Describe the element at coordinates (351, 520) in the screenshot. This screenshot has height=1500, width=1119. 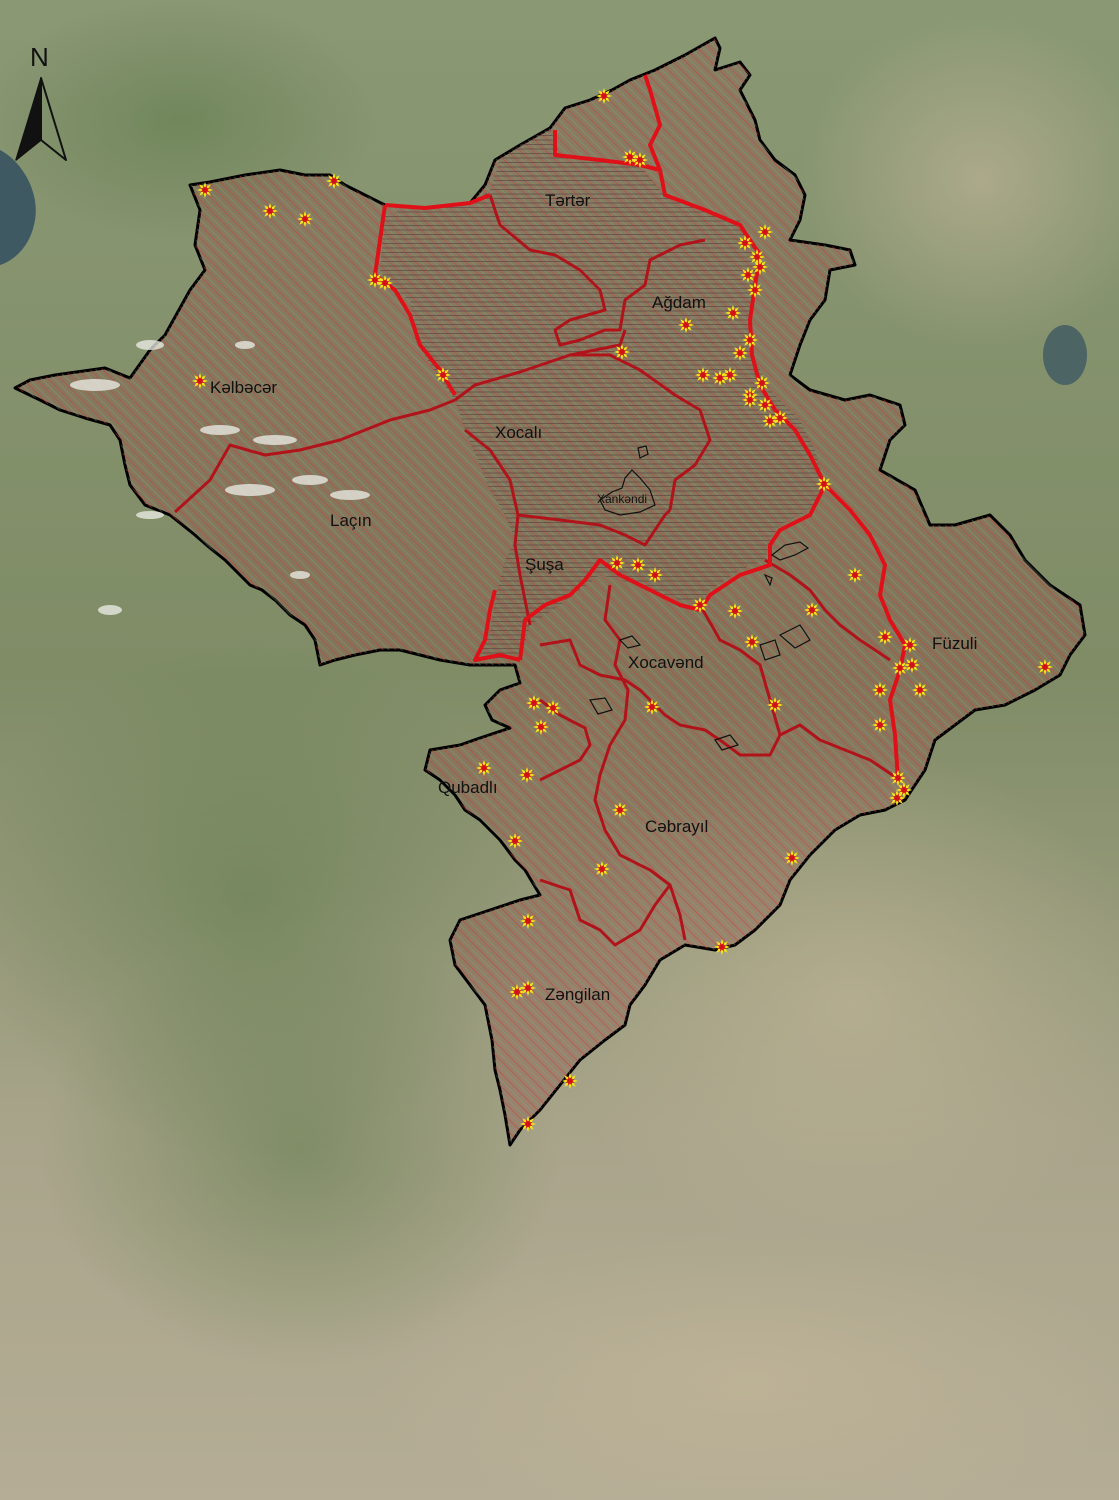
I see `label-lacin: Laçın` at that location.